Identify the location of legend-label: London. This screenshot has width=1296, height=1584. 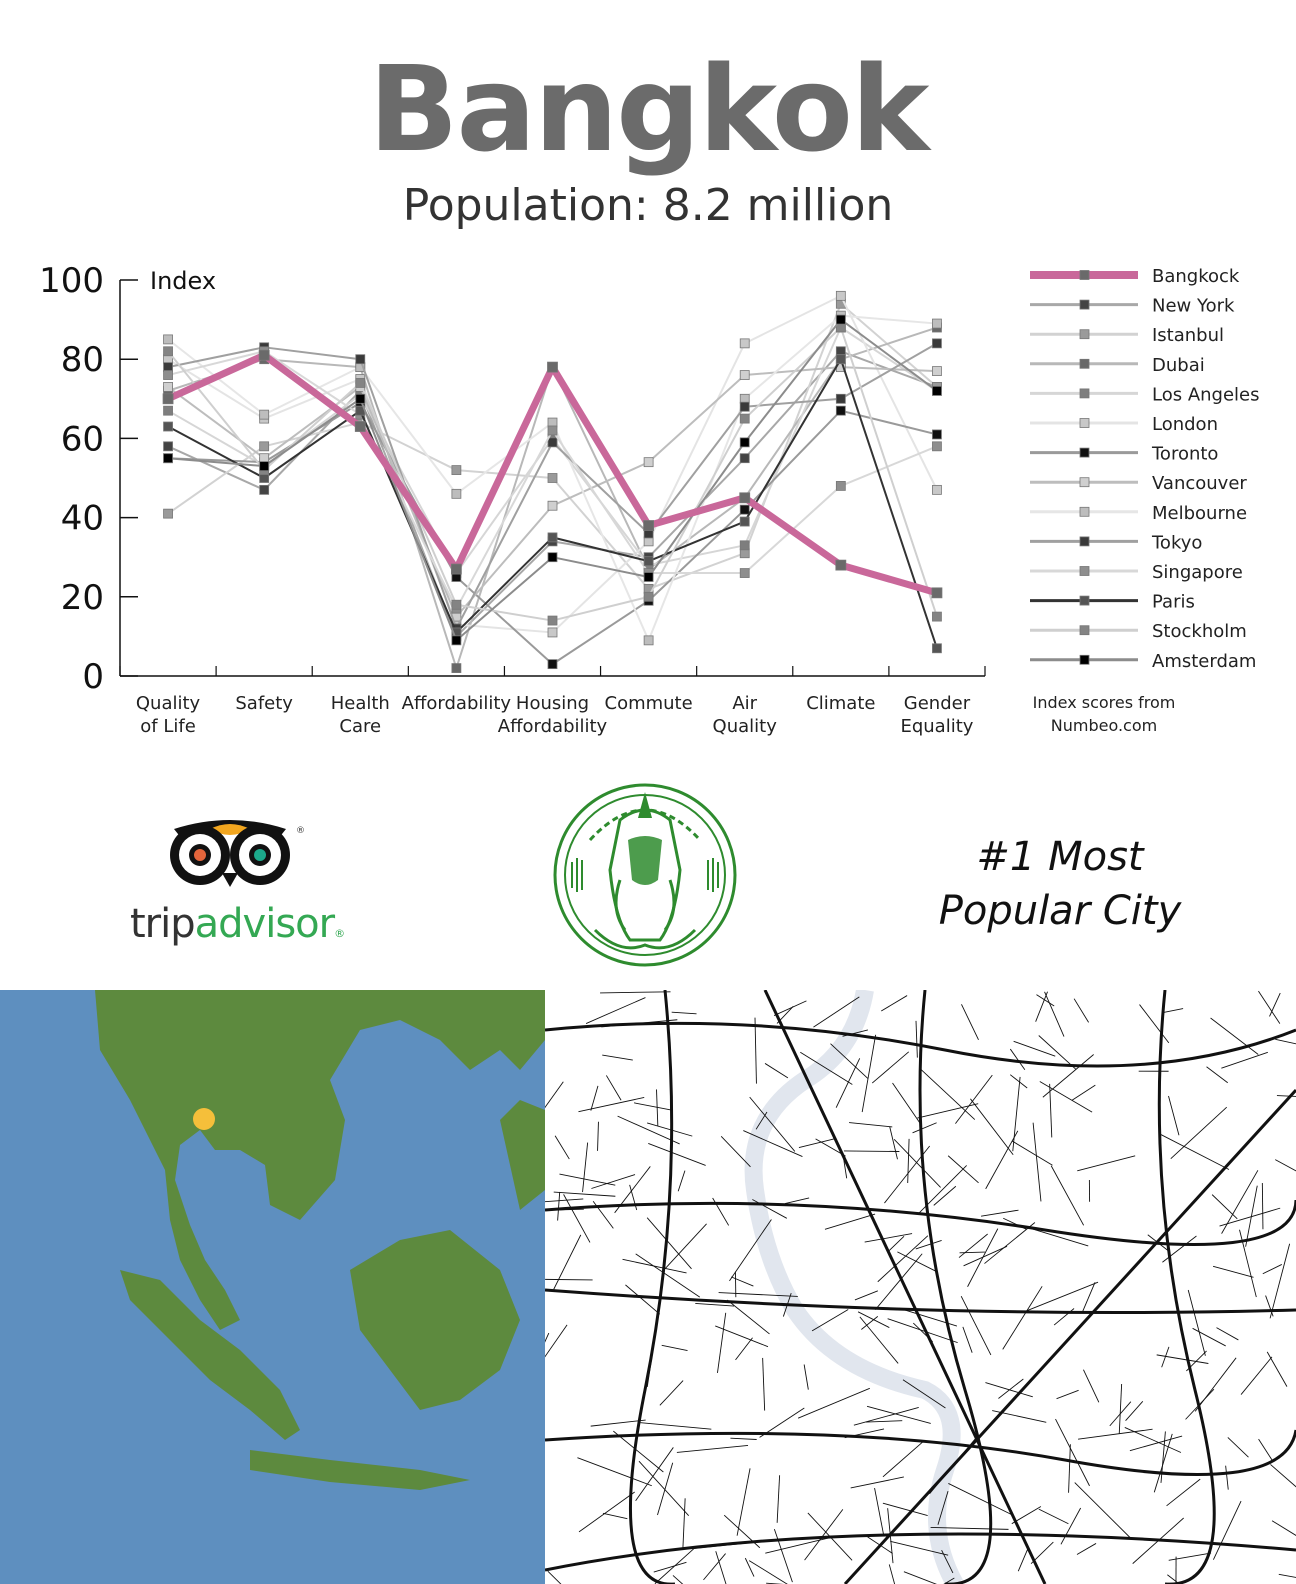
(1185, 424).